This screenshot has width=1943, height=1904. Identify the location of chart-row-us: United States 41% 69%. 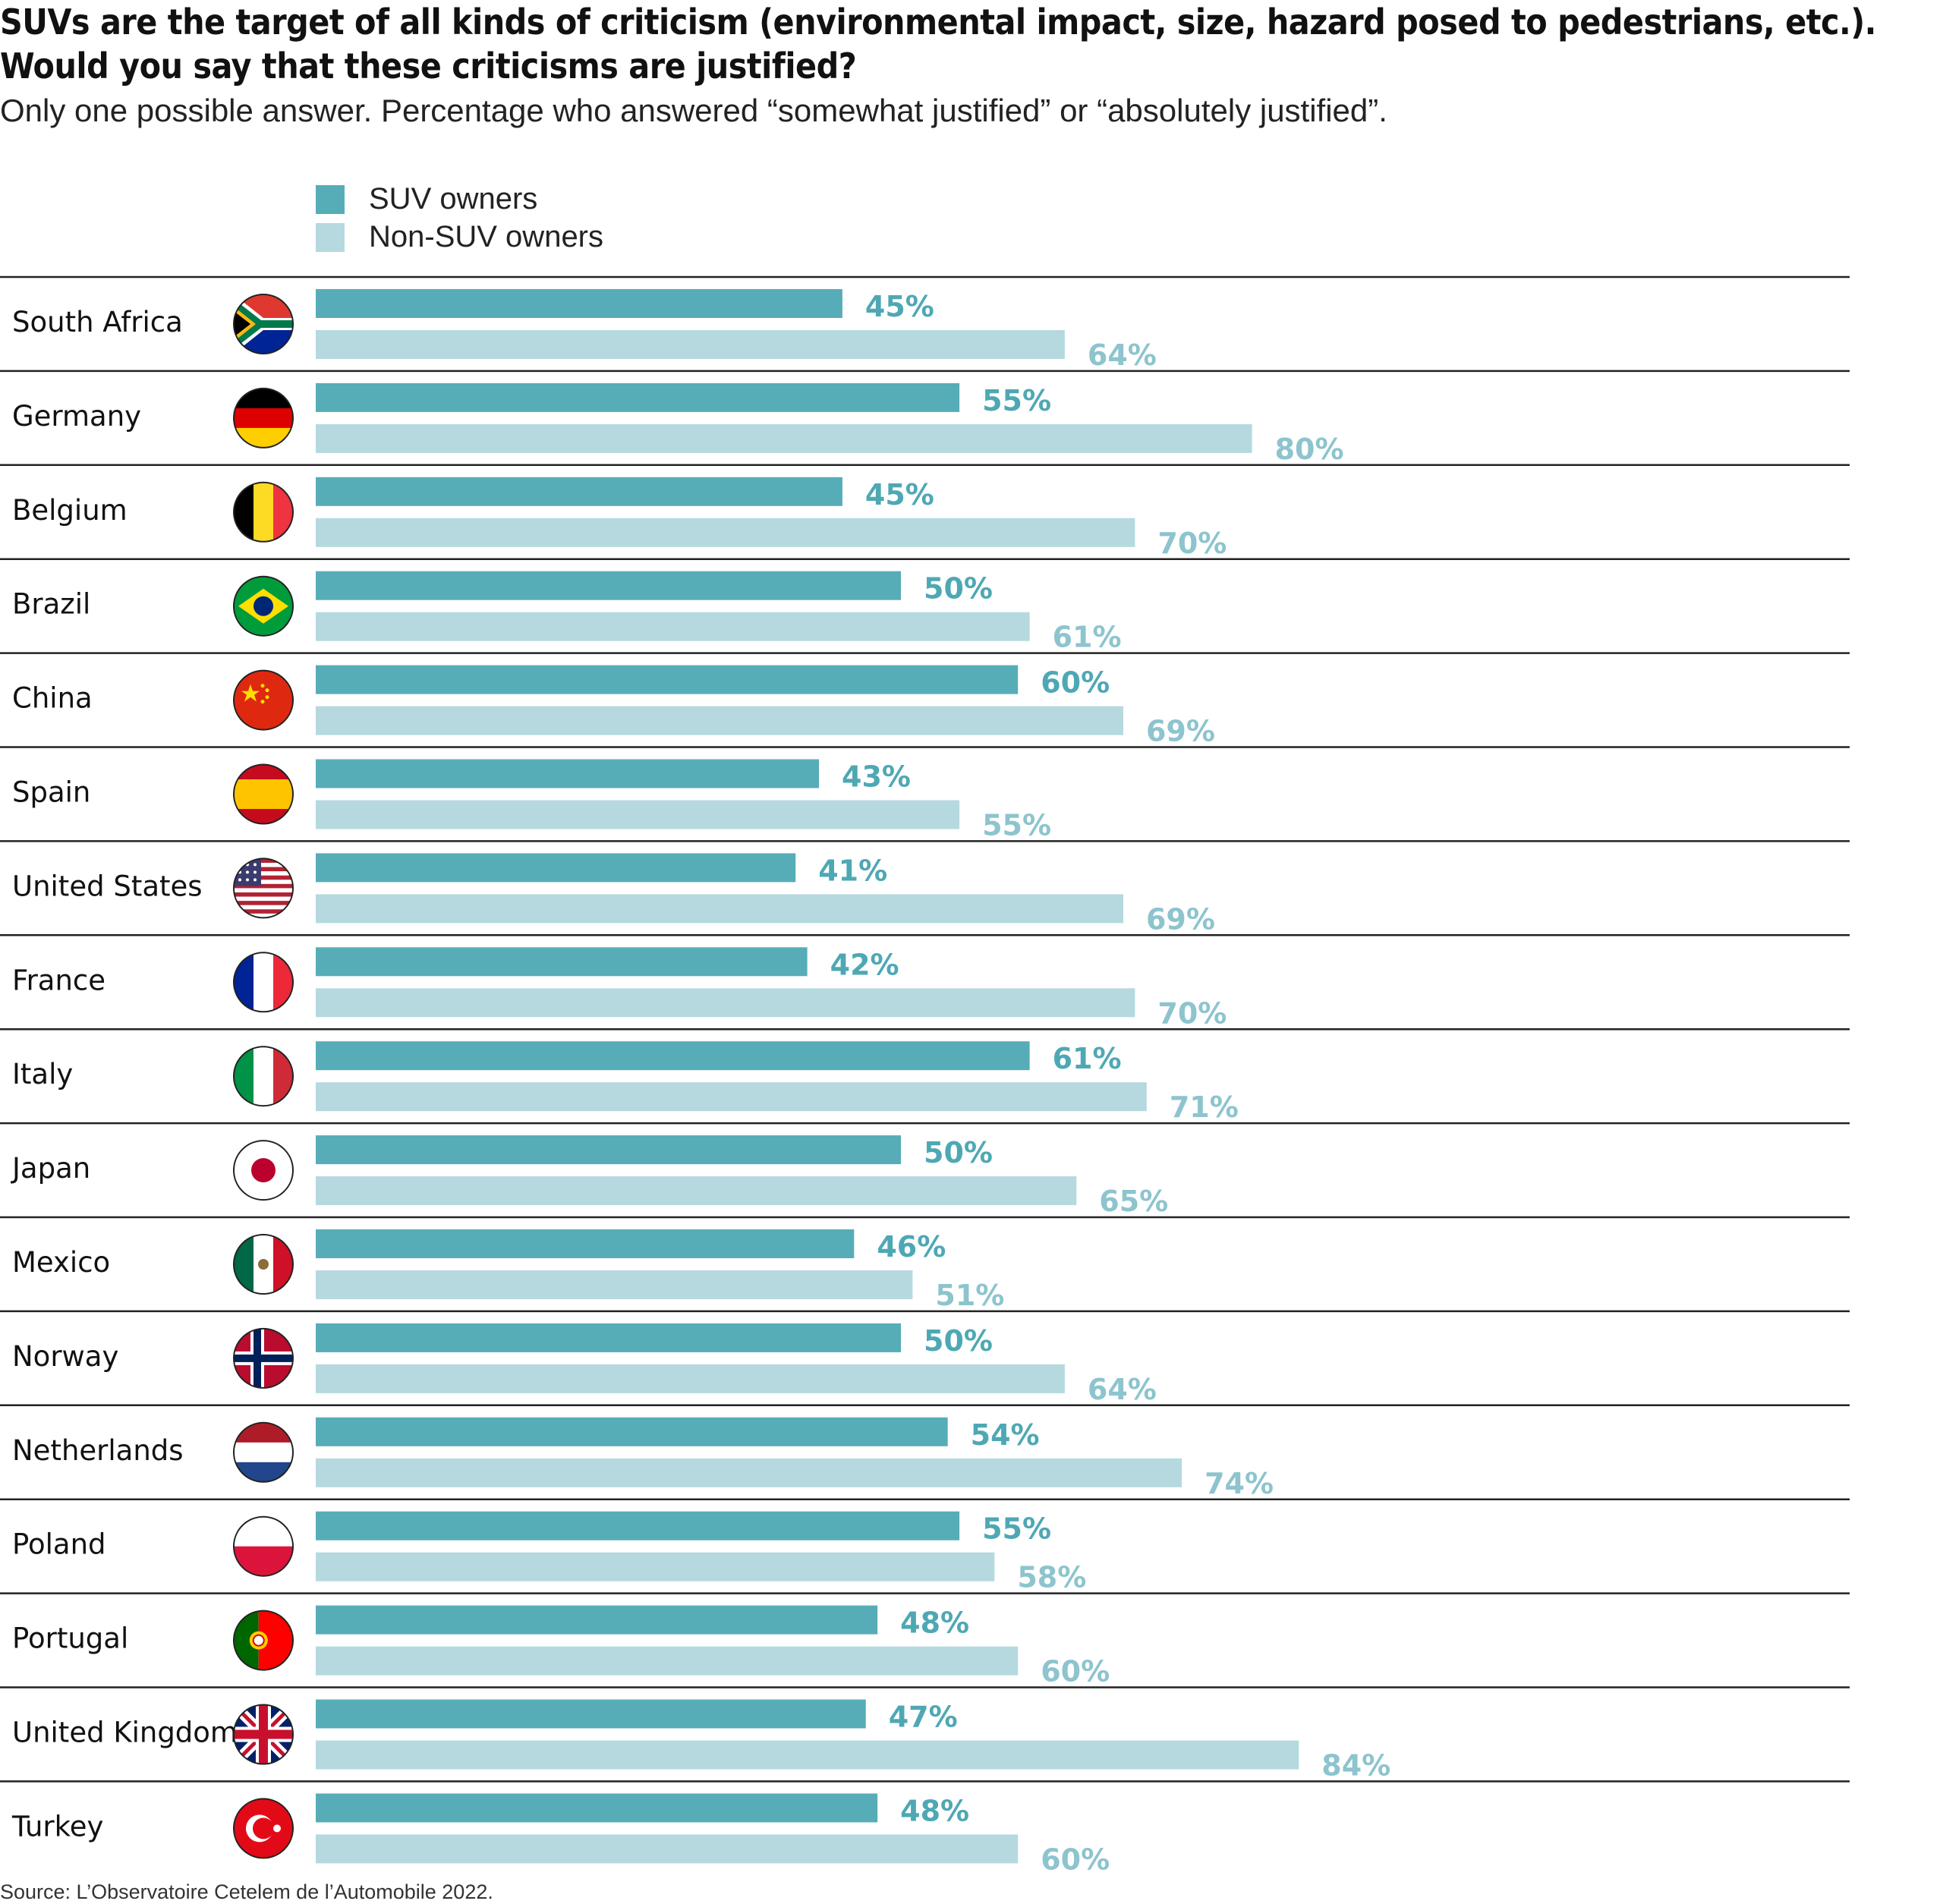
(925, 888).